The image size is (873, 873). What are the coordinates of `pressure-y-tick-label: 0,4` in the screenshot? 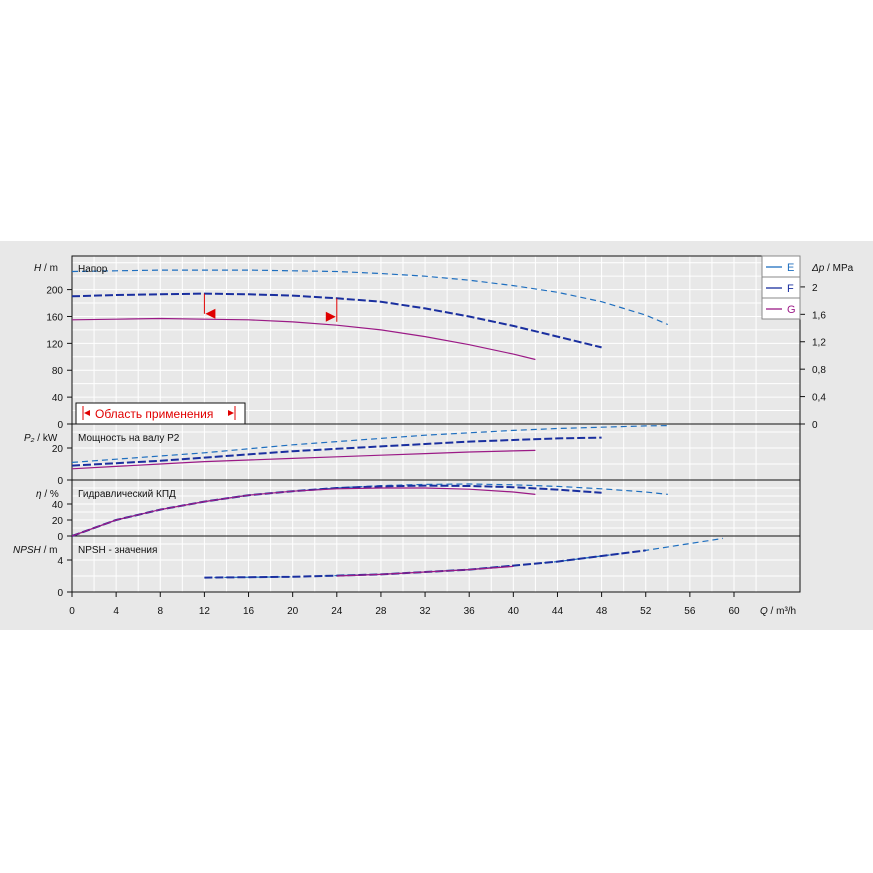 It's located at (819, 398).